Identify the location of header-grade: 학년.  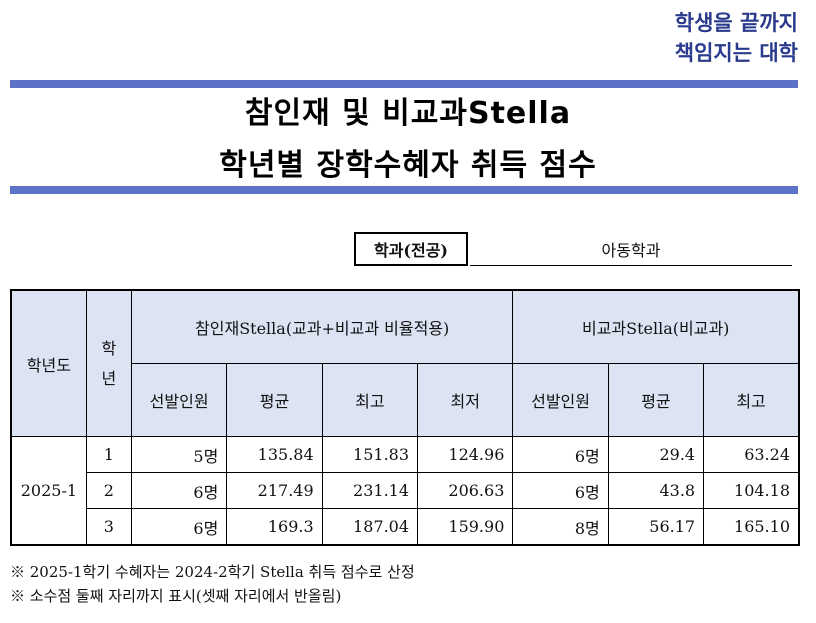
(108, 363).